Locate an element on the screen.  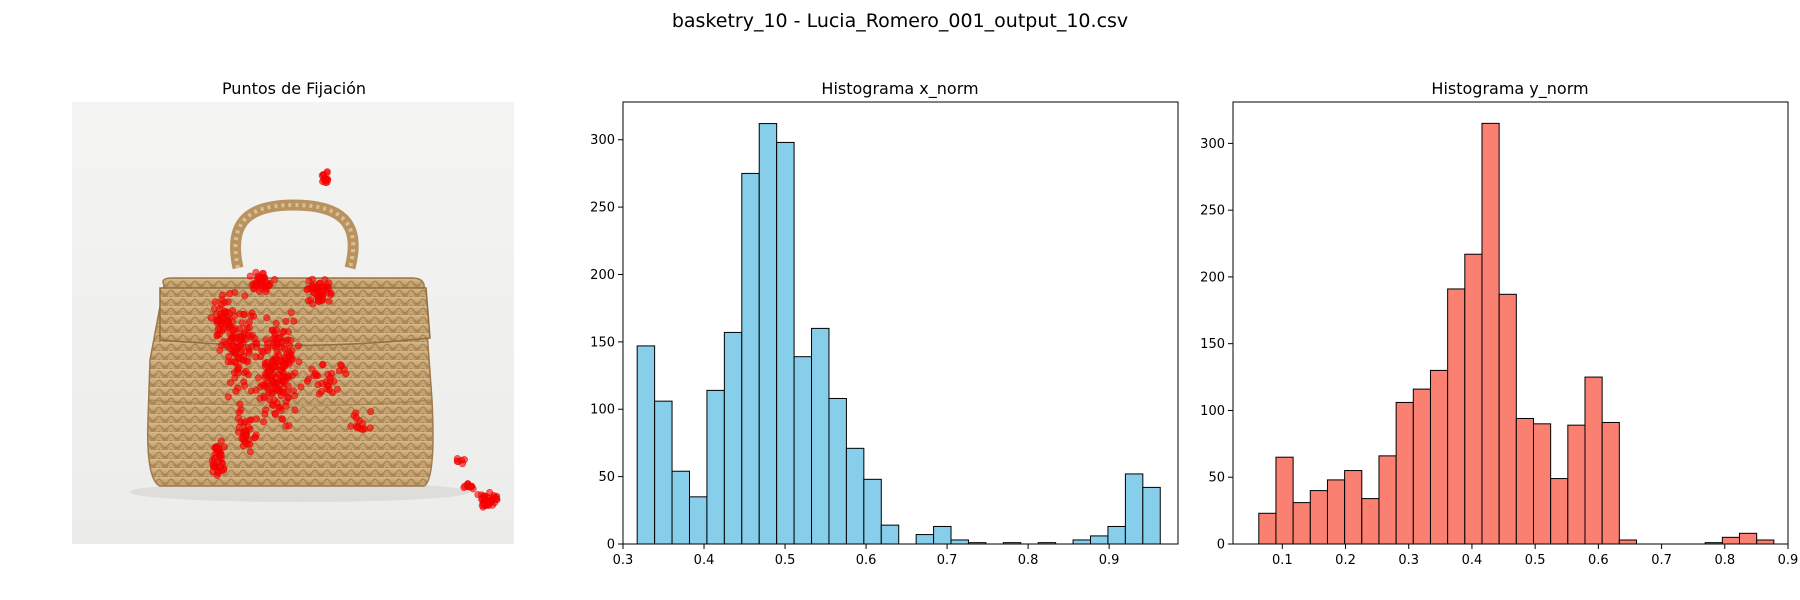
histogram-y-ytick-label: 150 is located at coordinates (1212, 344).